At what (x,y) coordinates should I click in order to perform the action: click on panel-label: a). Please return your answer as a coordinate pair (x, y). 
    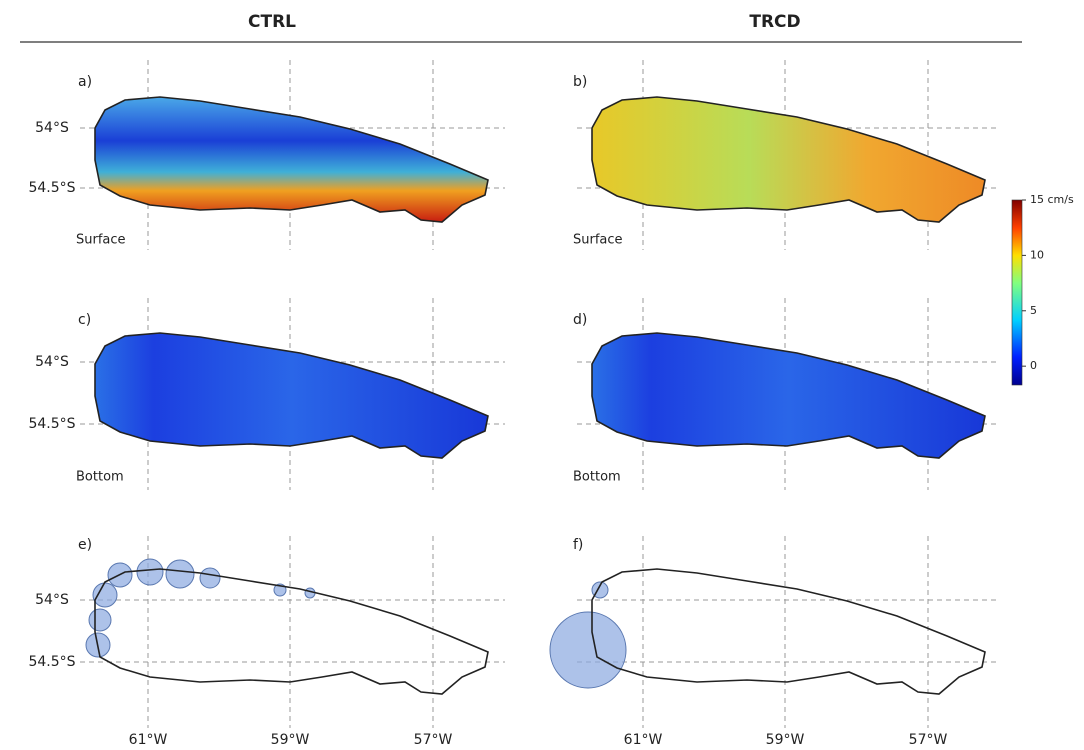
    Looking at the image, I should click on (85, 82).